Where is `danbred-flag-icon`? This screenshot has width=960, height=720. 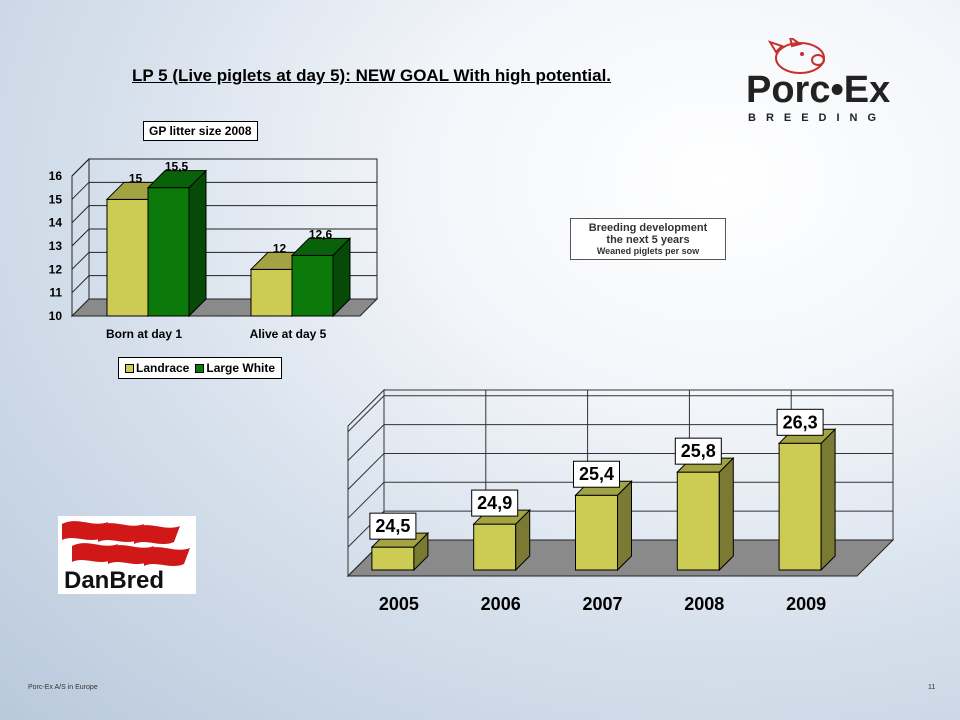
danbred-flag-icon is located at coordinates (126, 543).